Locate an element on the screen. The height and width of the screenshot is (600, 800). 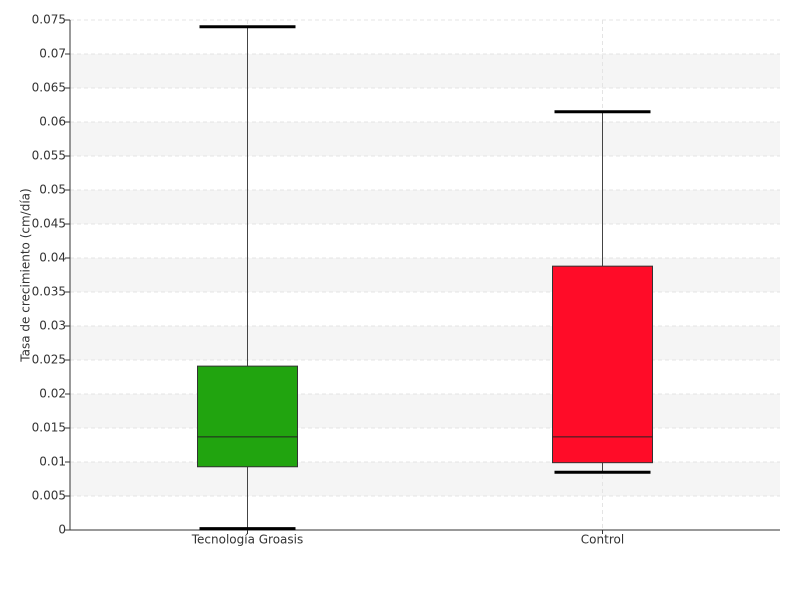
y-tick-label: 0.02 is located at coordinates (52, 394).